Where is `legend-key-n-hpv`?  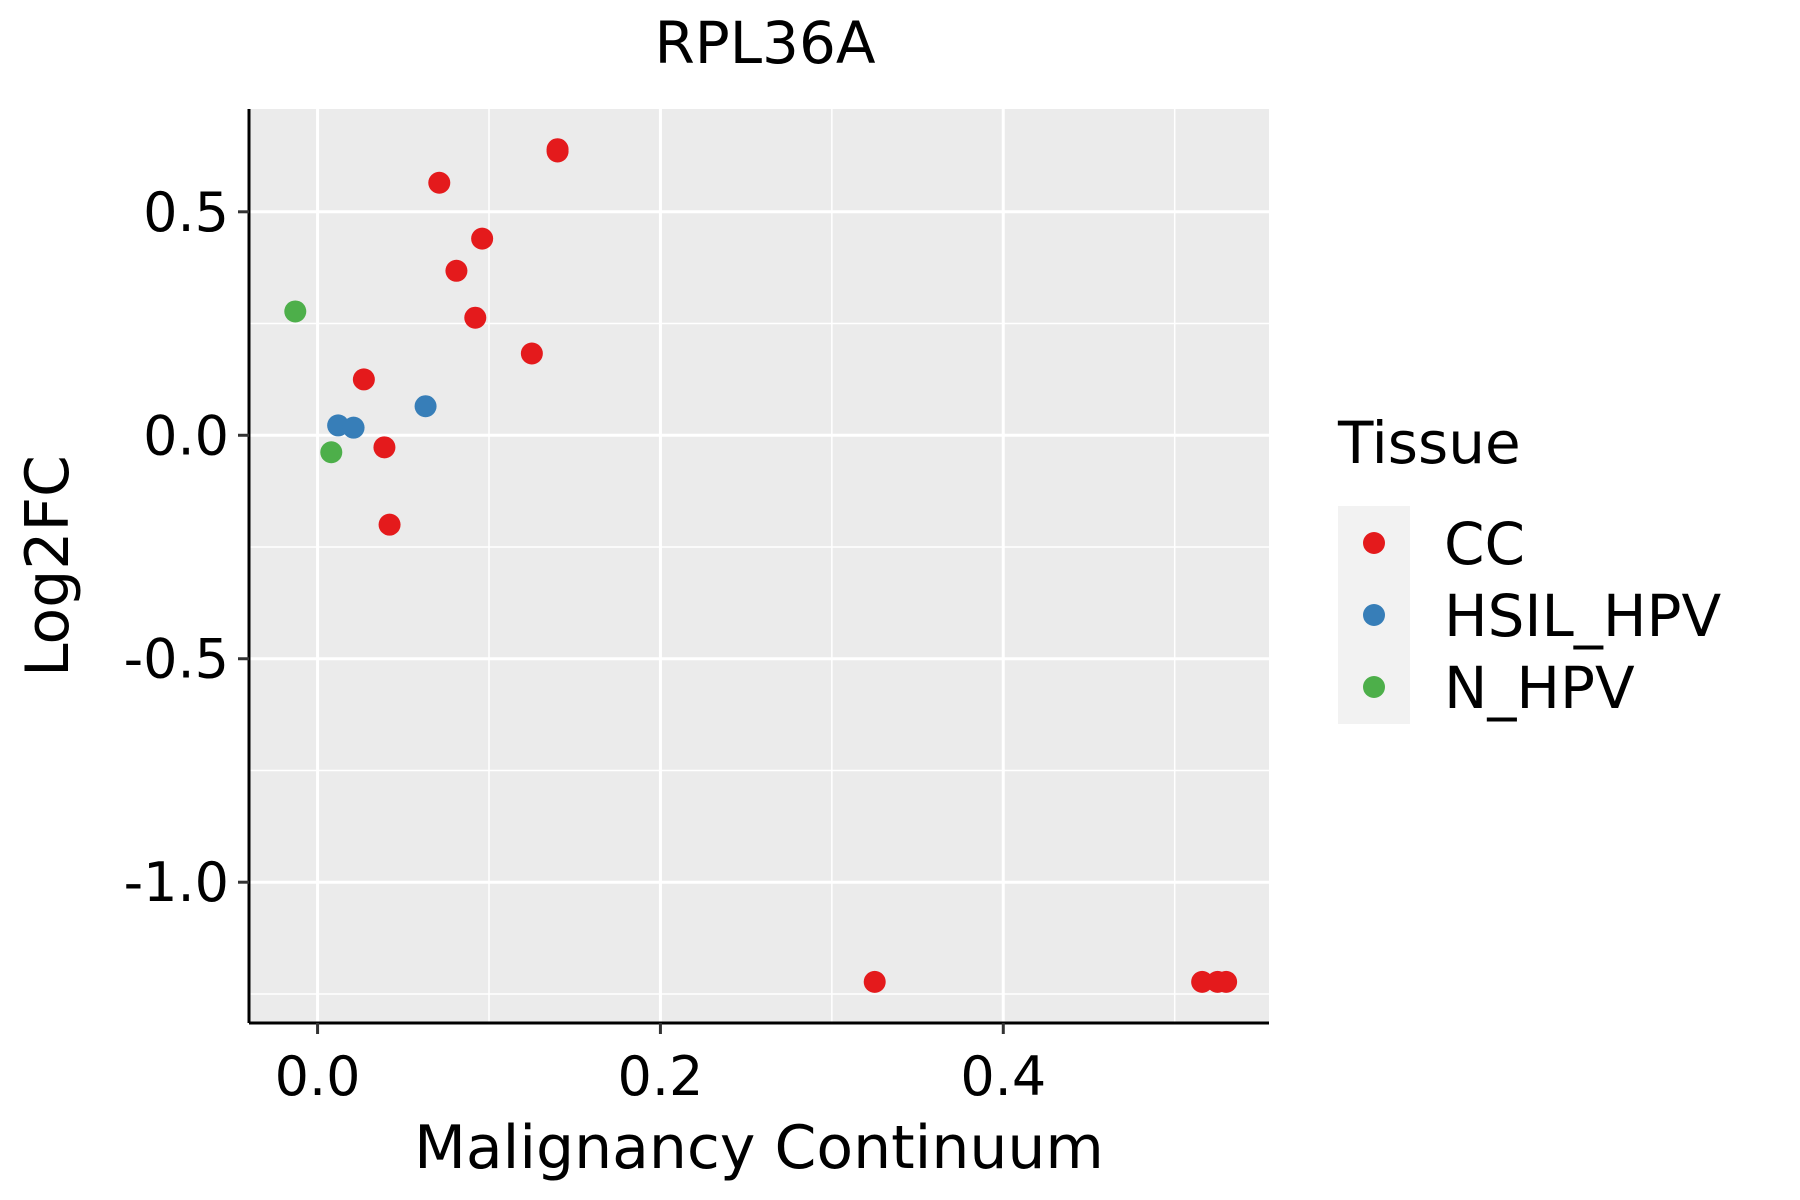 legend-key-n-hpv is located at coordinates (1374, 687).